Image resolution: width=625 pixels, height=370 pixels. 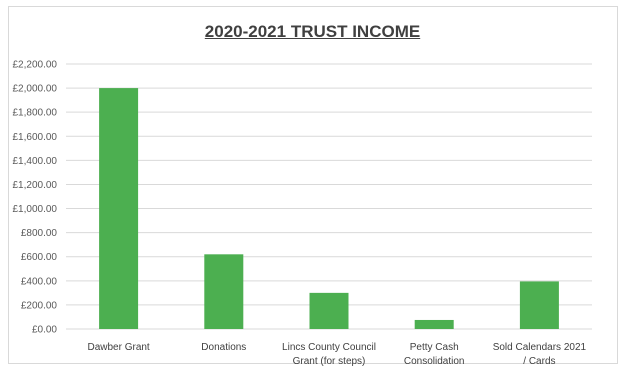 What do you see at coordinates (39, 257) in the screenshot?
I see `y-tick-label: £600.00` at bounding box center [39, 257].